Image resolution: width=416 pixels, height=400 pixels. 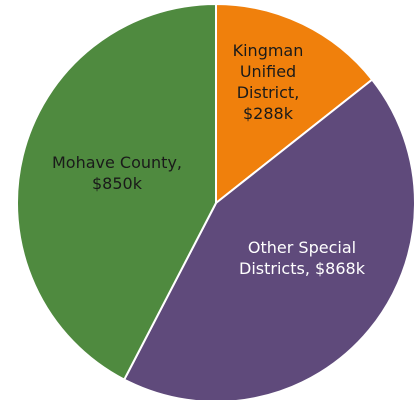 I want to click on slice-label: Kingman Unified District, $288k, so click(x=268, y=82).